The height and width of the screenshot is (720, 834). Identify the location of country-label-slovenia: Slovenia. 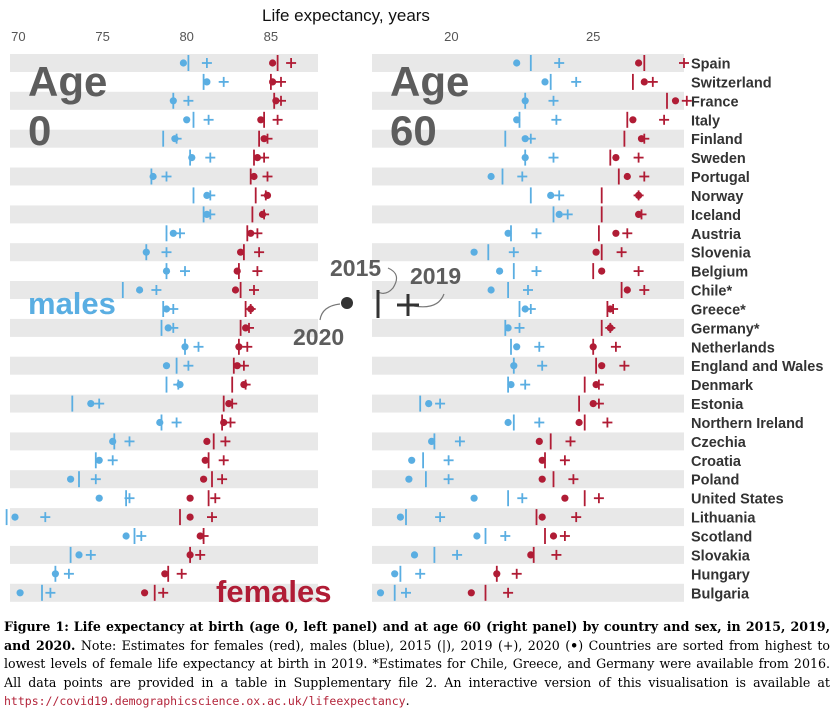
(721, 254).